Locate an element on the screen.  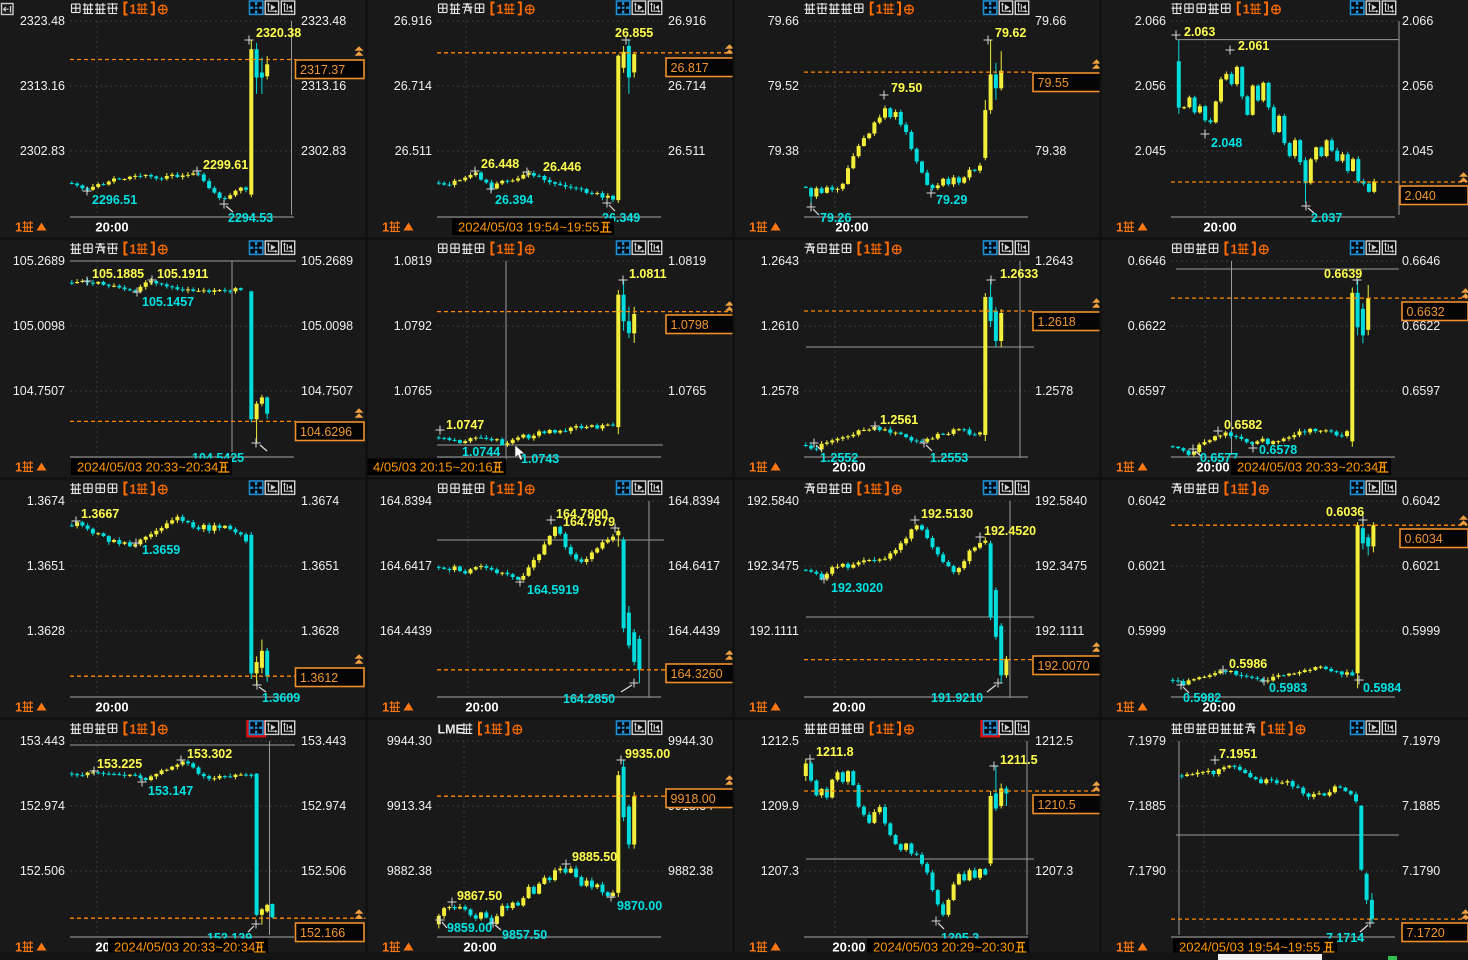
svg-text: 0.6021 is located at coordinates (1421, 566).